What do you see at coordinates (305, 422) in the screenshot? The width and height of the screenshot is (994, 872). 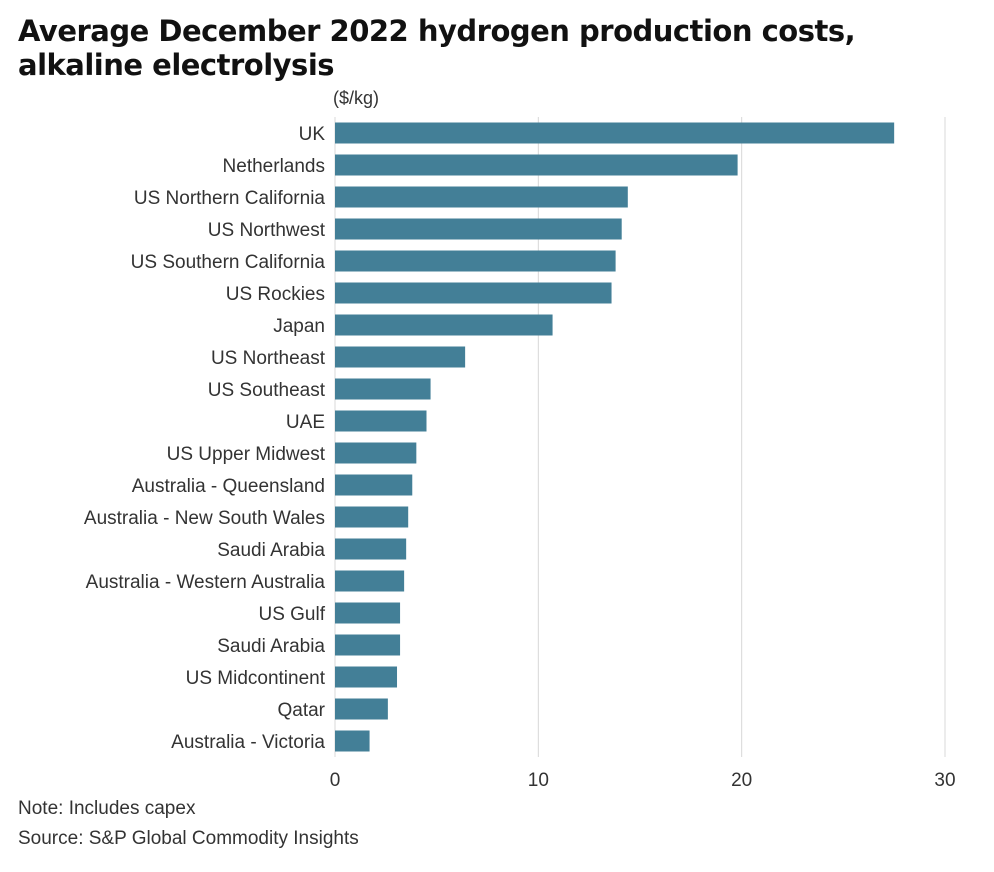 I see `category-label: UAE` at bounding box center [305, 422].